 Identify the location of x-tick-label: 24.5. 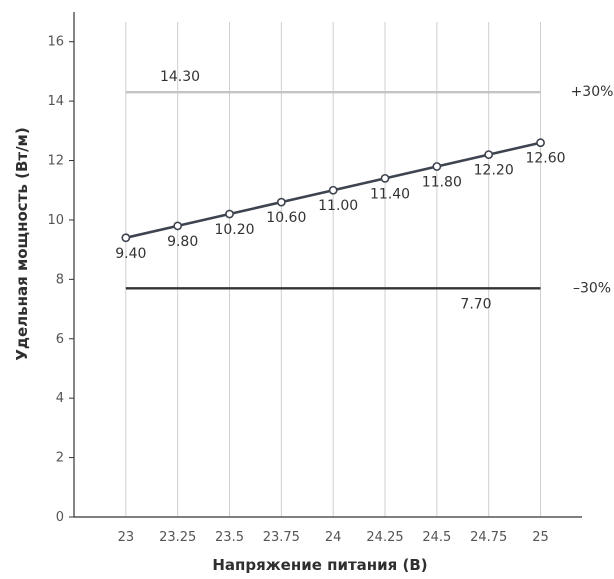
(436, 537).